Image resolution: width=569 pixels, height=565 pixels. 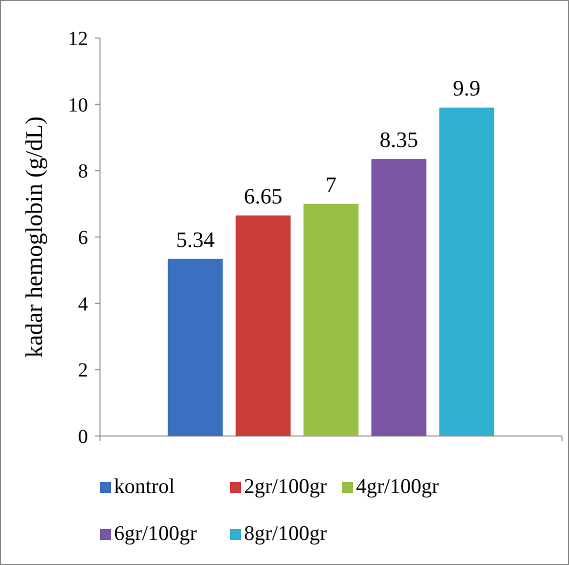 I want to click on legend-label: kontrol, so click(x=144, y=486).